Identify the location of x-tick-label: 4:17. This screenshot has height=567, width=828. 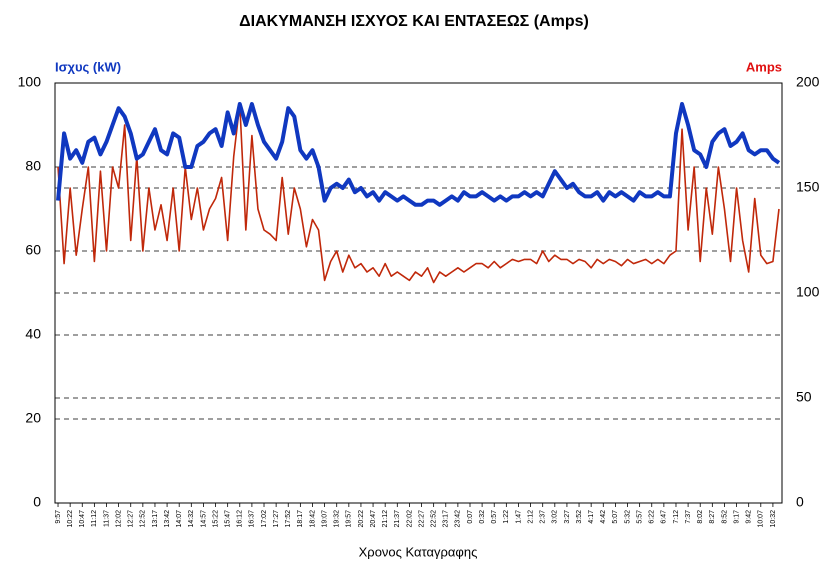
(591, 517).